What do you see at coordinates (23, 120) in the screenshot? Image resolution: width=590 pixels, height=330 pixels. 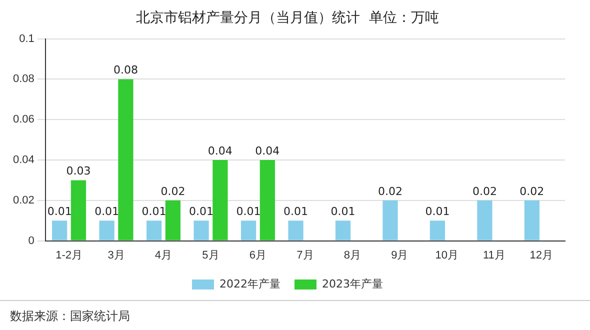 I see `y-tick-label: 0.06` at bounding box center [23, 120].